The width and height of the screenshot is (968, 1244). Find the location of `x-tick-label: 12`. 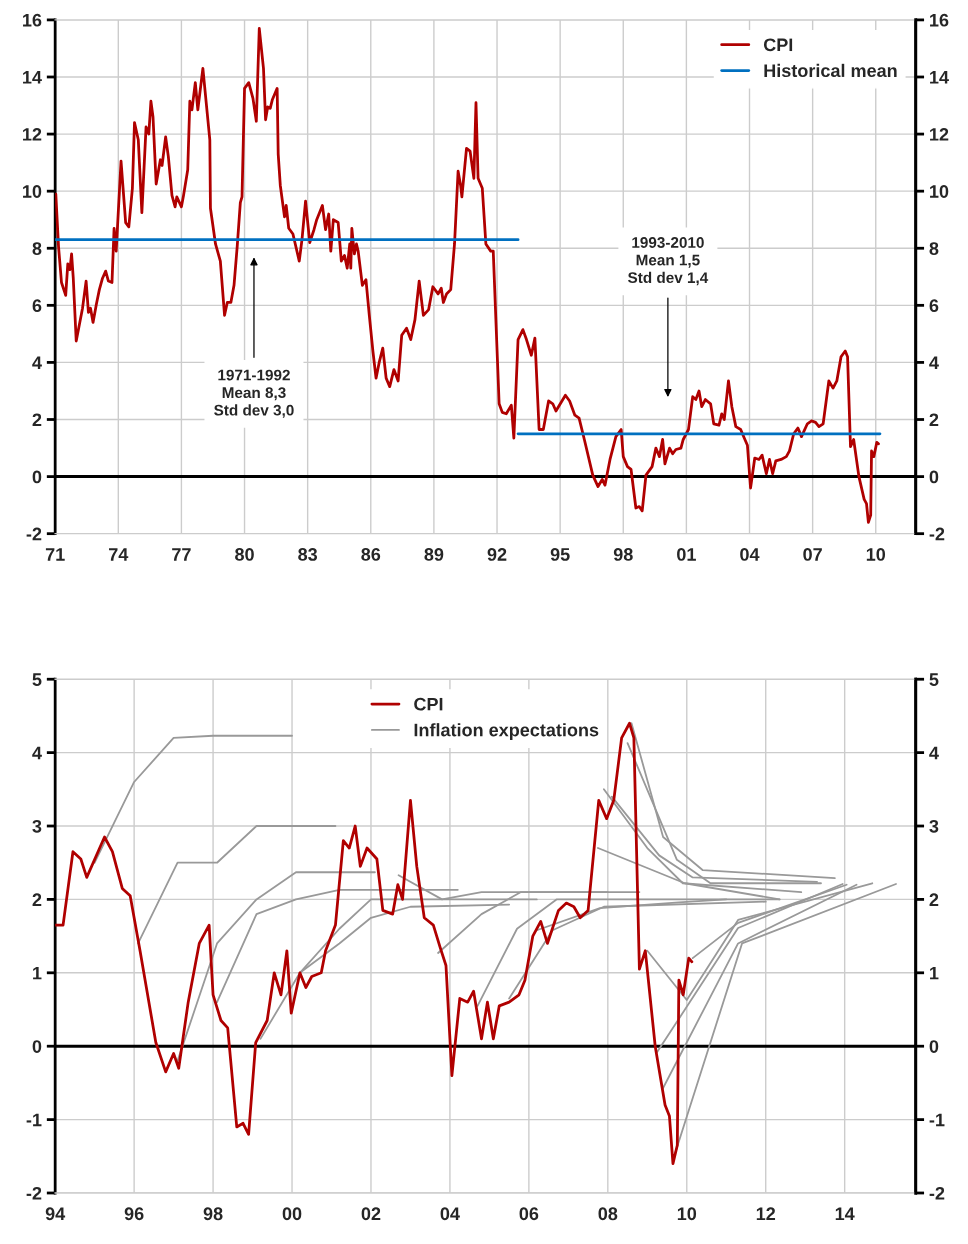

x-tick-label: 12 is located at coordinates (766, 1213).